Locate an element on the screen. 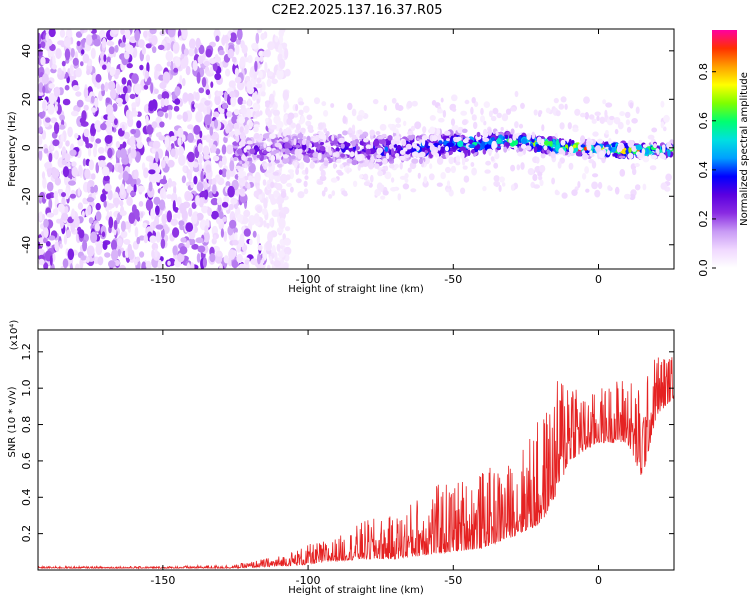 The image size is (750, 600). snr-x-tick-label: -100 is located at coordinates (308, 580).